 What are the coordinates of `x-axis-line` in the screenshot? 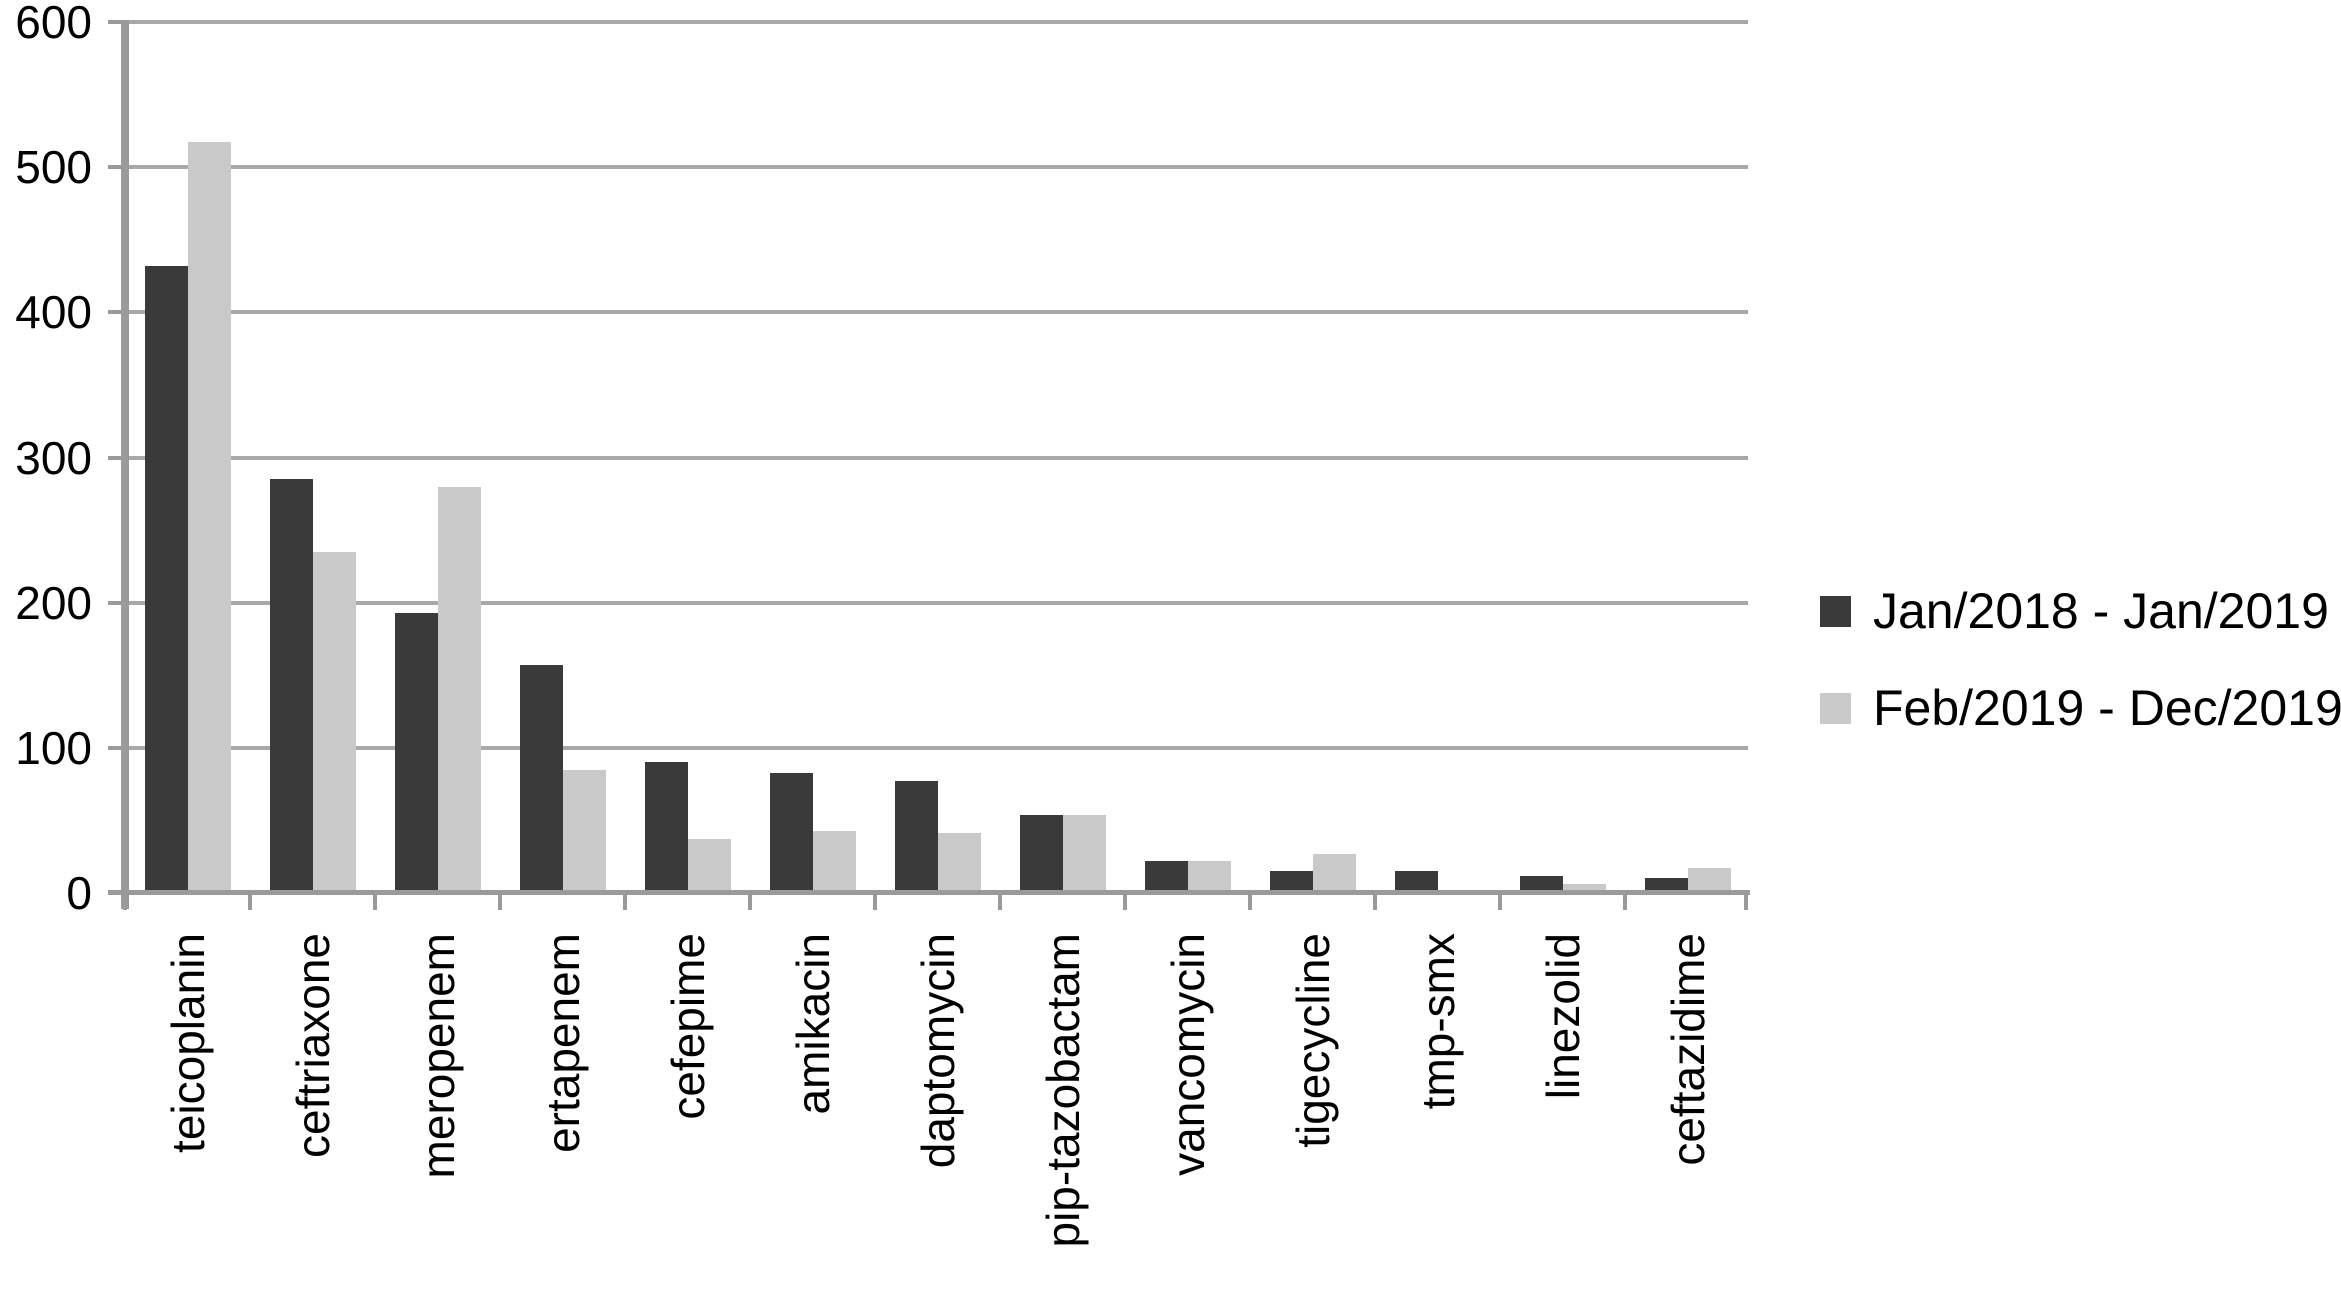 It's located at (929, 892).